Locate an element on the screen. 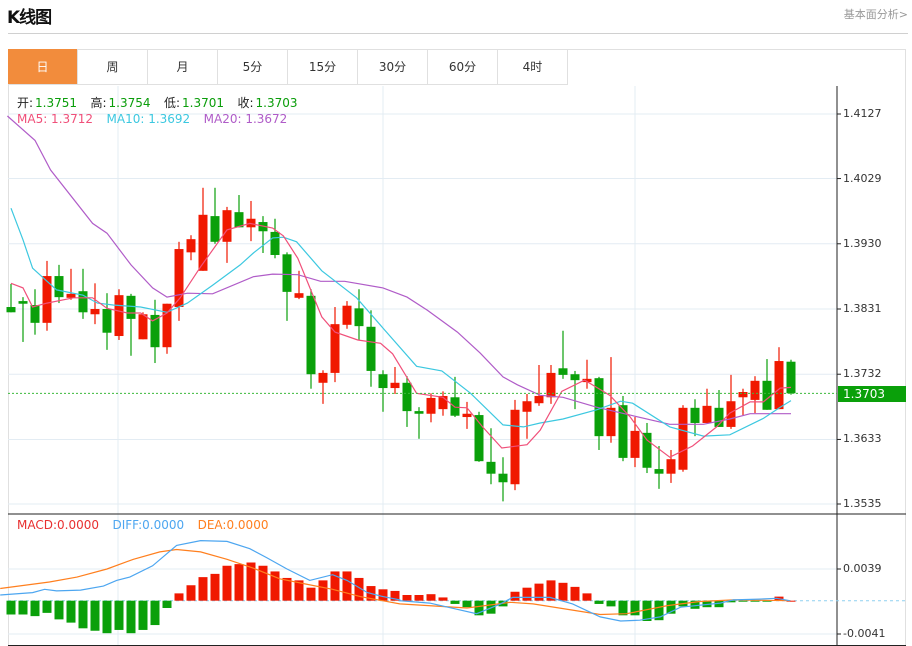 The image size is (912, 646). period-tabs: 日 周 月 5分 15分 30分 60分 4时 is located at coordinates (288, 67).